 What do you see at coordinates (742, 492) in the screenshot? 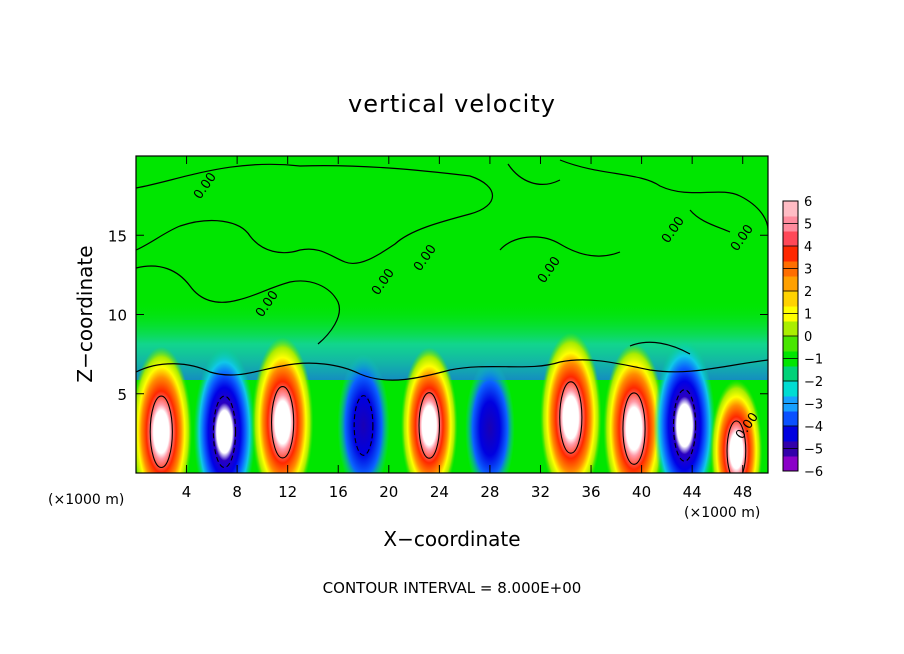
I see `x-tick-label-11: 48` at bounding box center [742, 492].